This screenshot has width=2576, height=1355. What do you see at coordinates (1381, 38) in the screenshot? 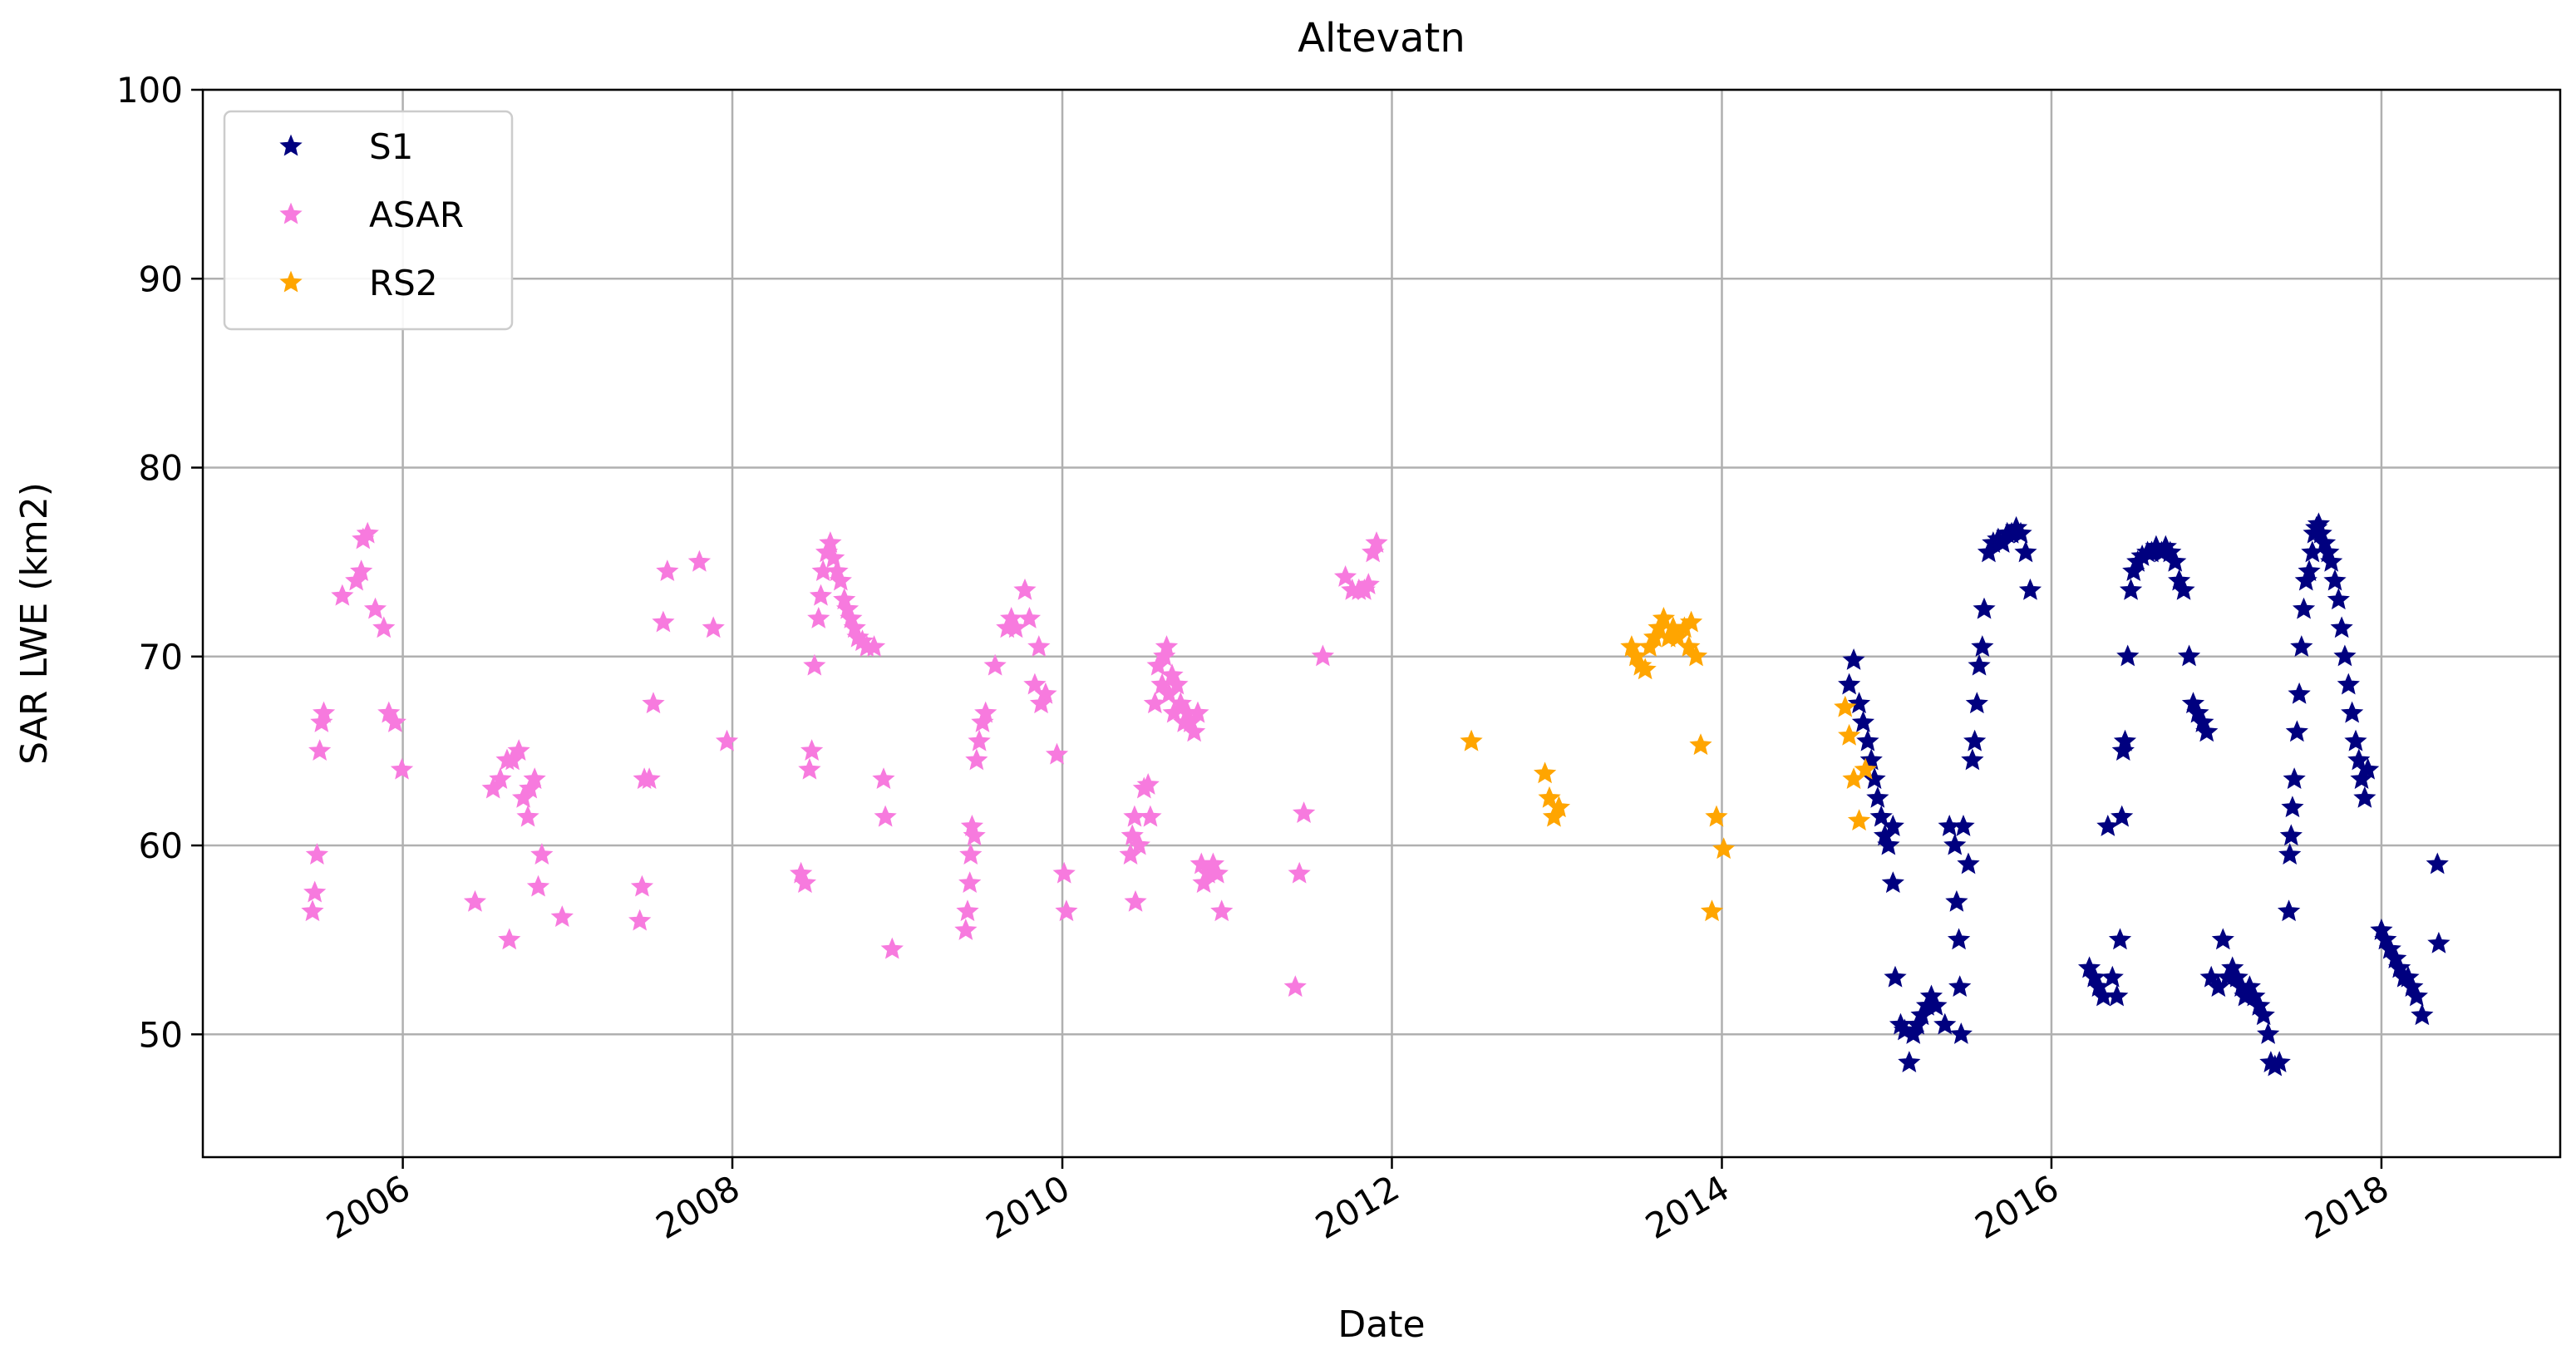
I see `chart-title: Altevatn` at bounding box center [1381, 38].